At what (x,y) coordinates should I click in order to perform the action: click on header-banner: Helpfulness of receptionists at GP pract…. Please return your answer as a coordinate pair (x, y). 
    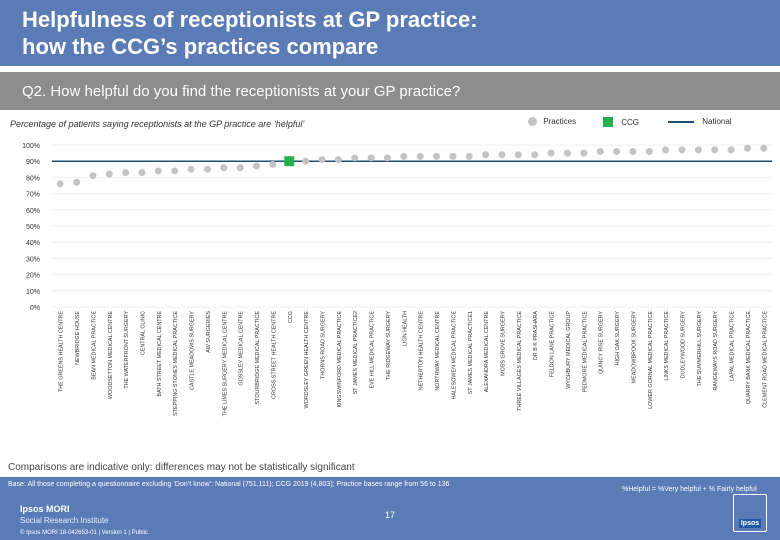
    Looking at the image, I should click on (390, 33).